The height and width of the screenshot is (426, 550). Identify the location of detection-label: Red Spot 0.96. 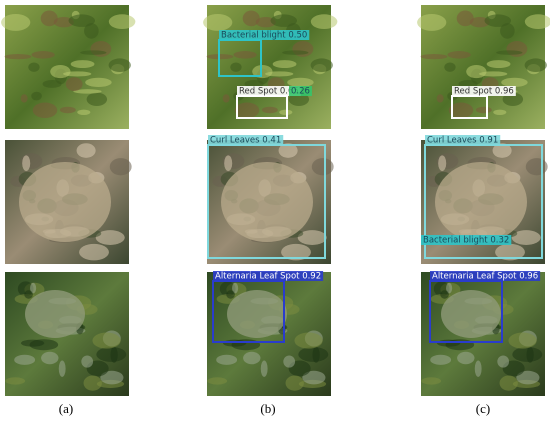
(484, 92).